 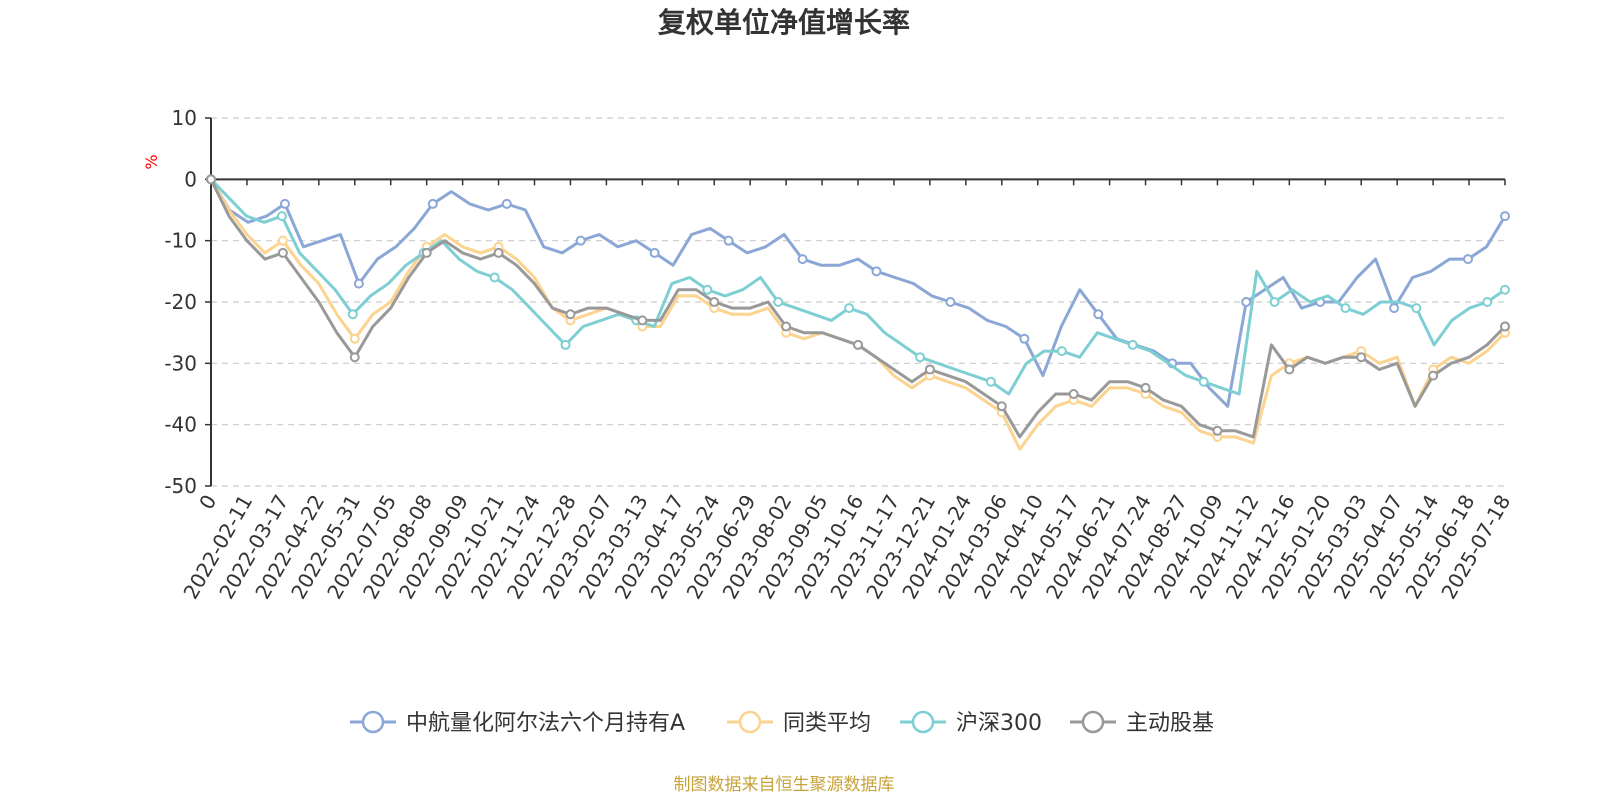 I want to click on y-axis: 10 0 -10 -20 -30 -40 -50, so click(x=188, y=302).